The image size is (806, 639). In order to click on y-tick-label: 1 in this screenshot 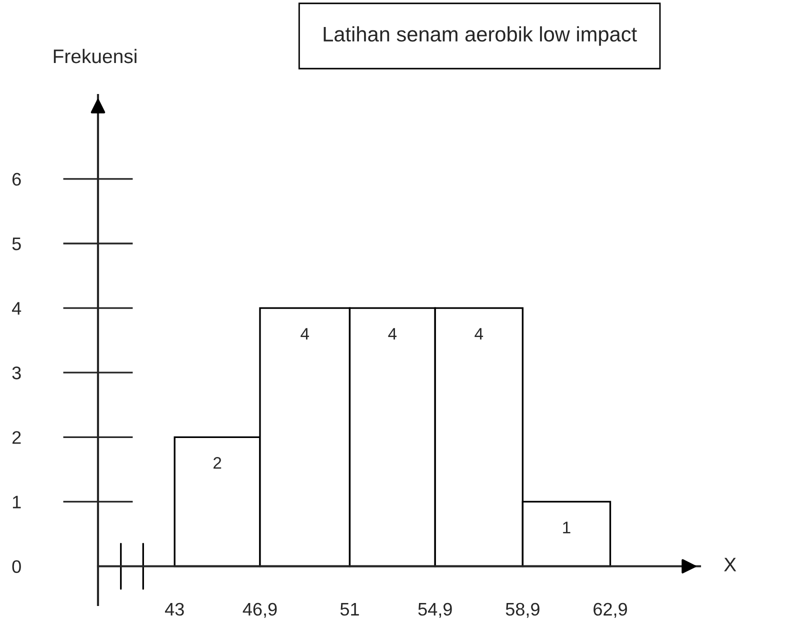, I will do `click(16, 502)`.